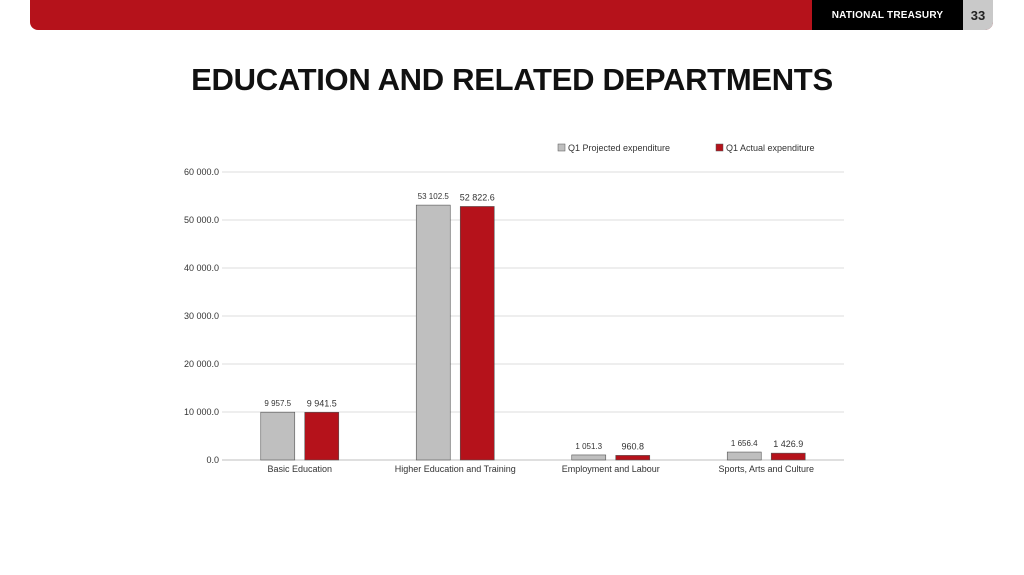  I want to click on y-tick-label: 50 000.0, so click(201, 220).